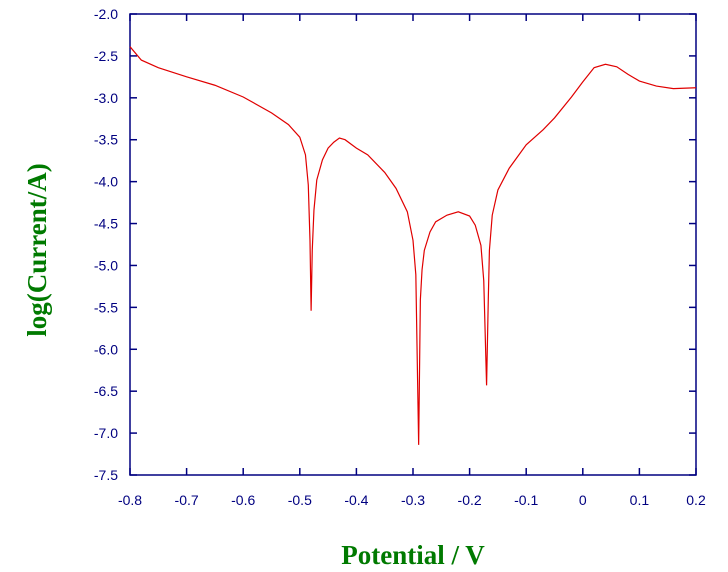 The image size is (728, 572). Describe the element at coordinates (696, 500) in the screenshot. I see `x-tick-label: 0.2` at that location.